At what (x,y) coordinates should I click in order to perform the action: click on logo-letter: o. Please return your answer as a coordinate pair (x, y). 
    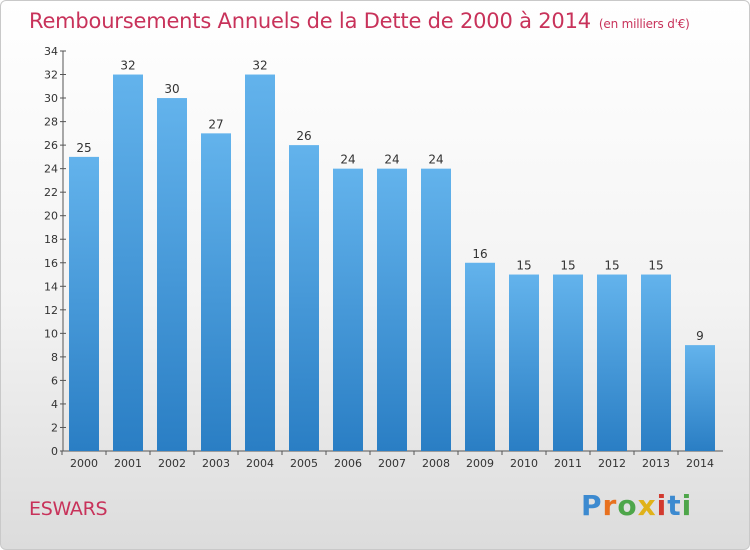
    Looking at the image, I should click on (627, 505).